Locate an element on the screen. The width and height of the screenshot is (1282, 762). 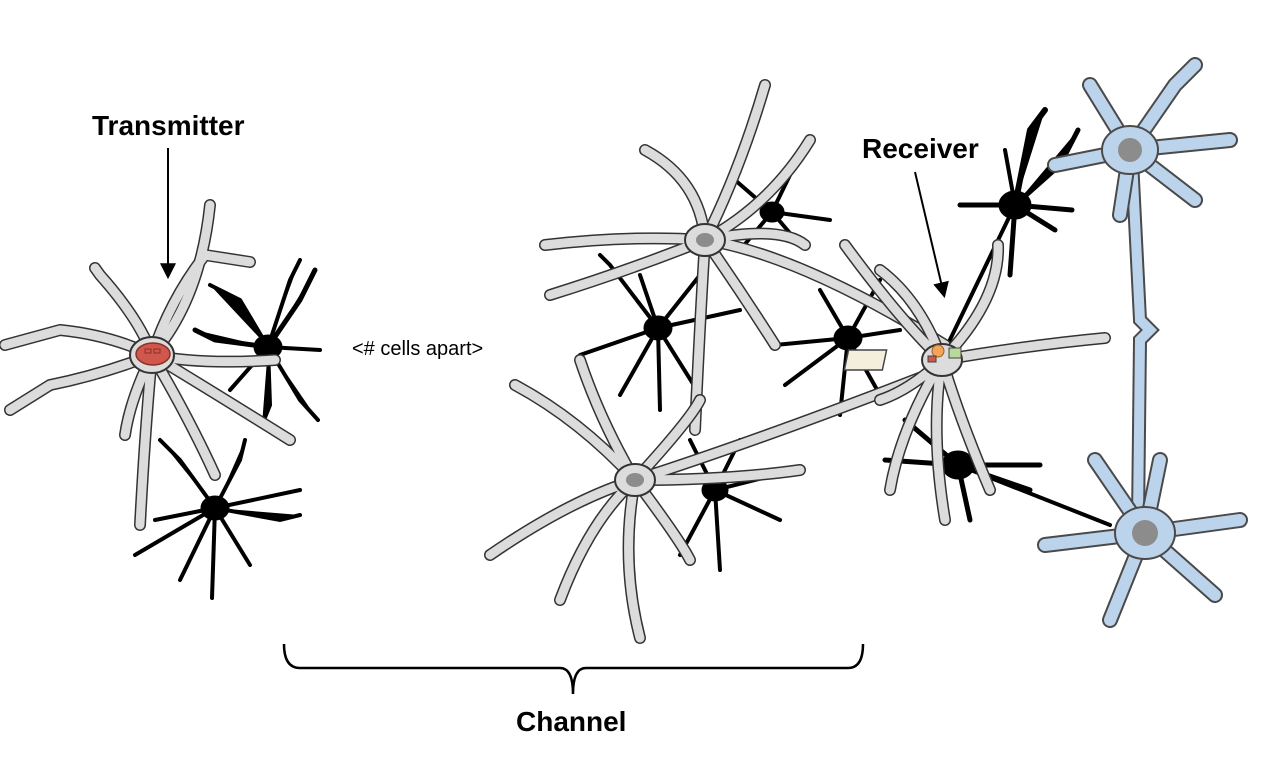
transmitter-label: Transmitter is located at coordinates (168, 125).